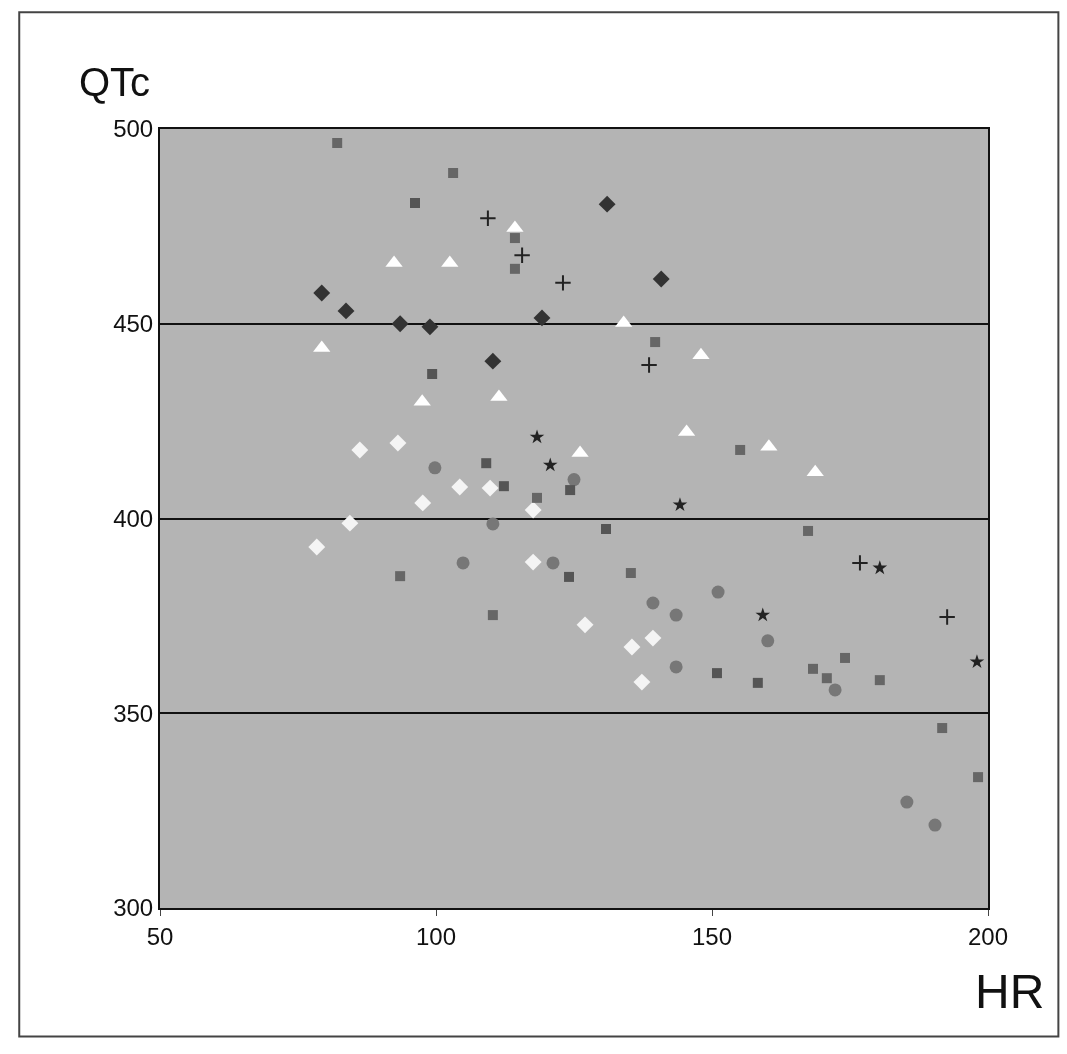 The image size is (1067, 1054). What do you see at coordinates (133, 129) in the screenshot?
I see `y-tick-label: 500` at bounding box center [133, 129].